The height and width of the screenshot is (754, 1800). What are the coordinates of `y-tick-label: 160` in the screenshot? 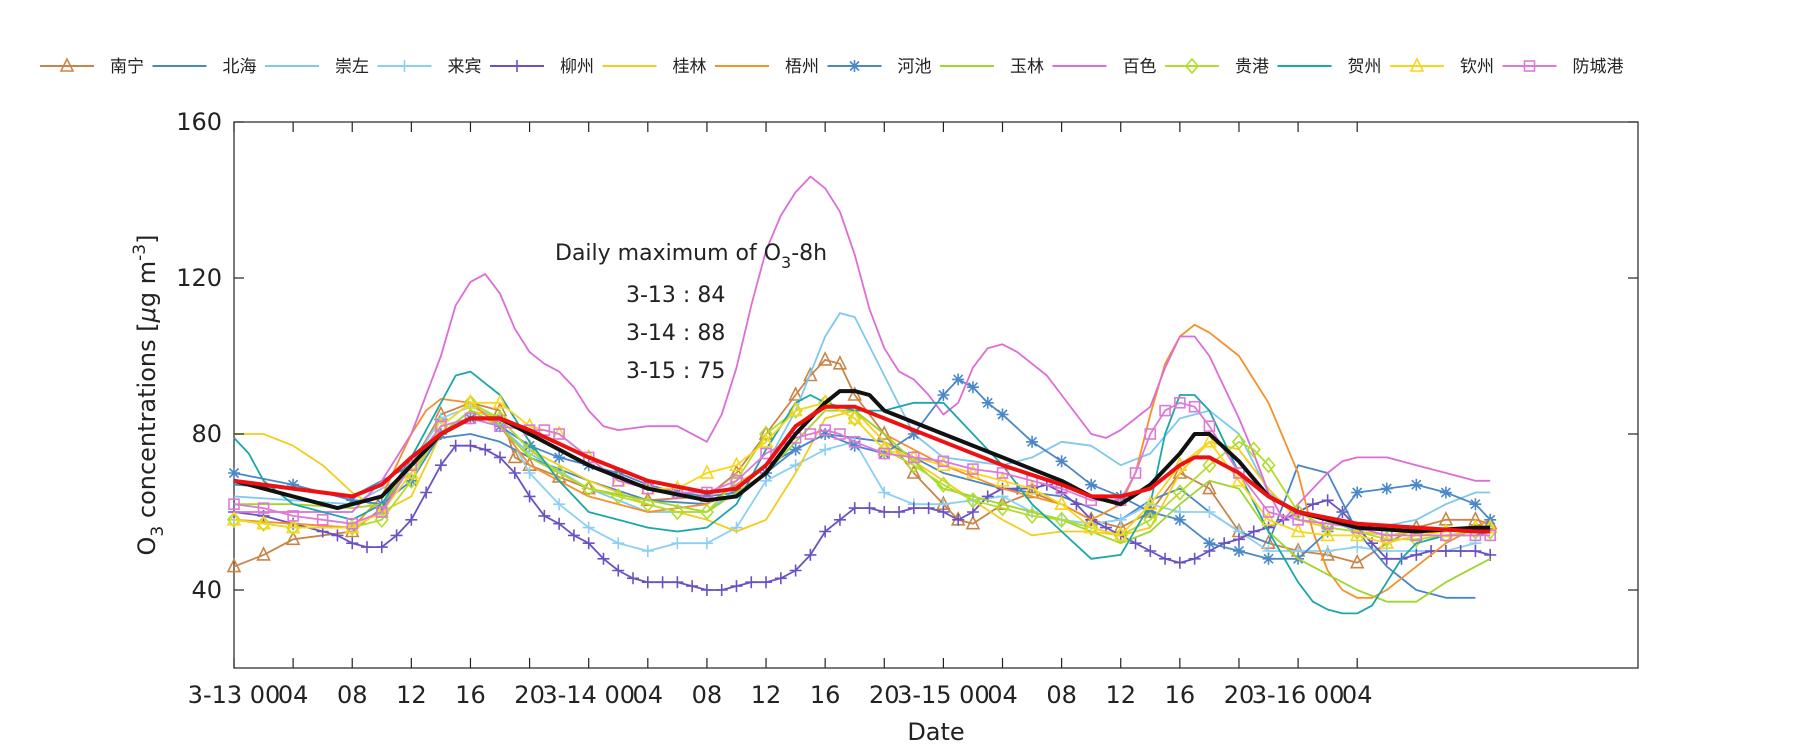 It's located at (199, 122).